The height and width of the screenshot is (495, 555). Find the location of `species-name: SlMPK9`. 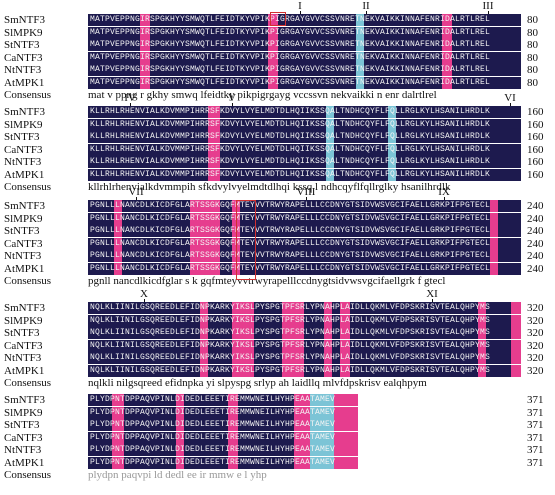

species-name: SlMPK9 is located at coordinates (23, 124).